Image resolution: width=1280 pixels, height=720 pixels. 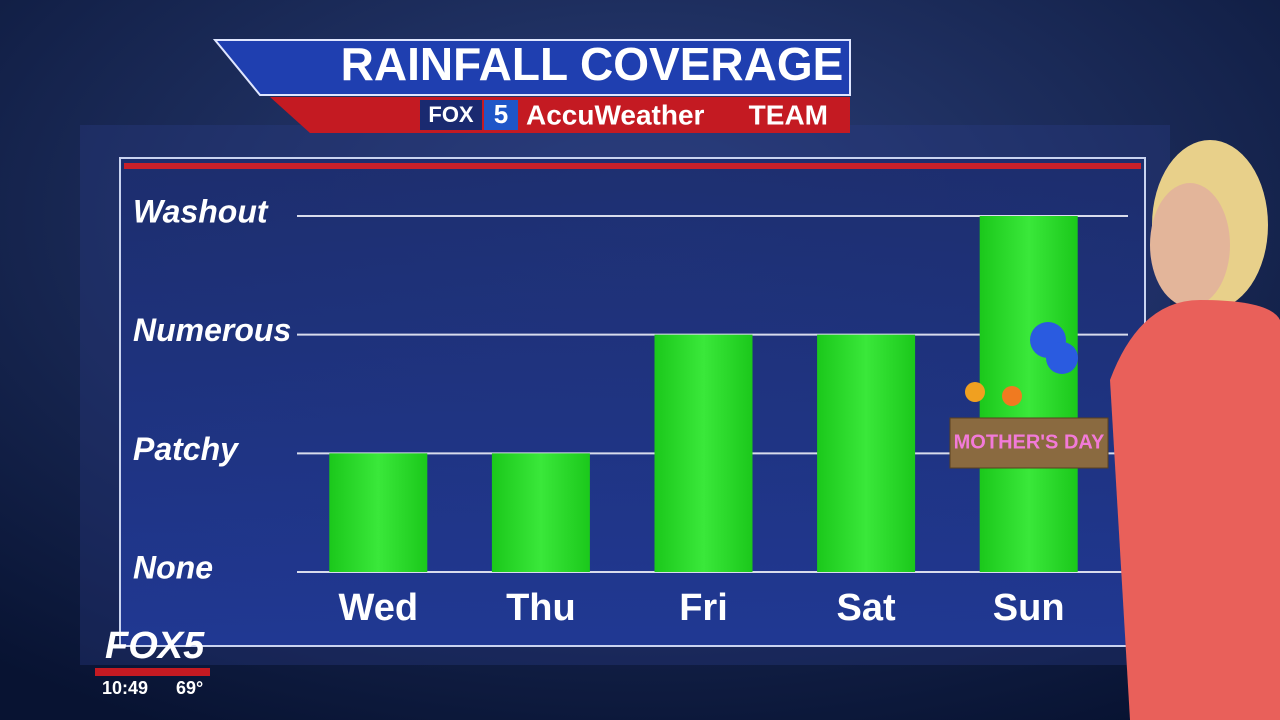 What do you see at coordinates (1029, 608) in the screenshot?
I see `x-tick-label: Sun` at bounding box center [1029, 608].